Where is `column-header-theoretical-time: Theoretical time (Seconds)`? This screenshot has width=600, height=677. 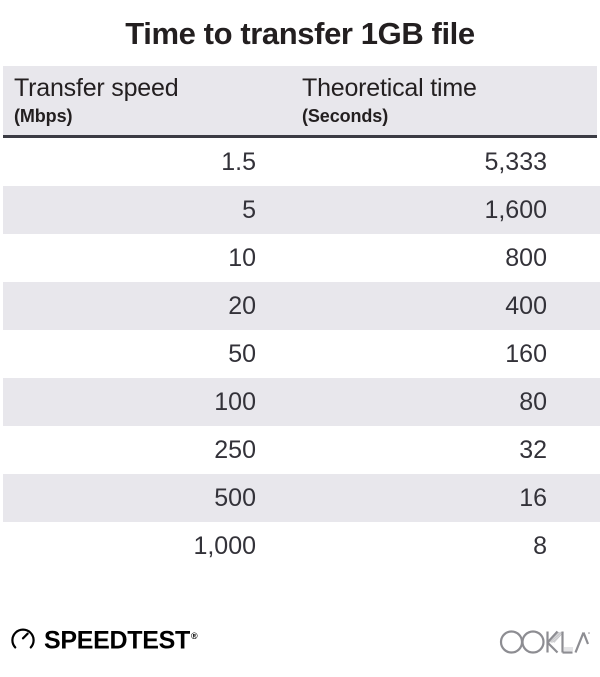 column-header-theoretical-time: Theoretical time (Seconds) is located at coordinates (441, 101).